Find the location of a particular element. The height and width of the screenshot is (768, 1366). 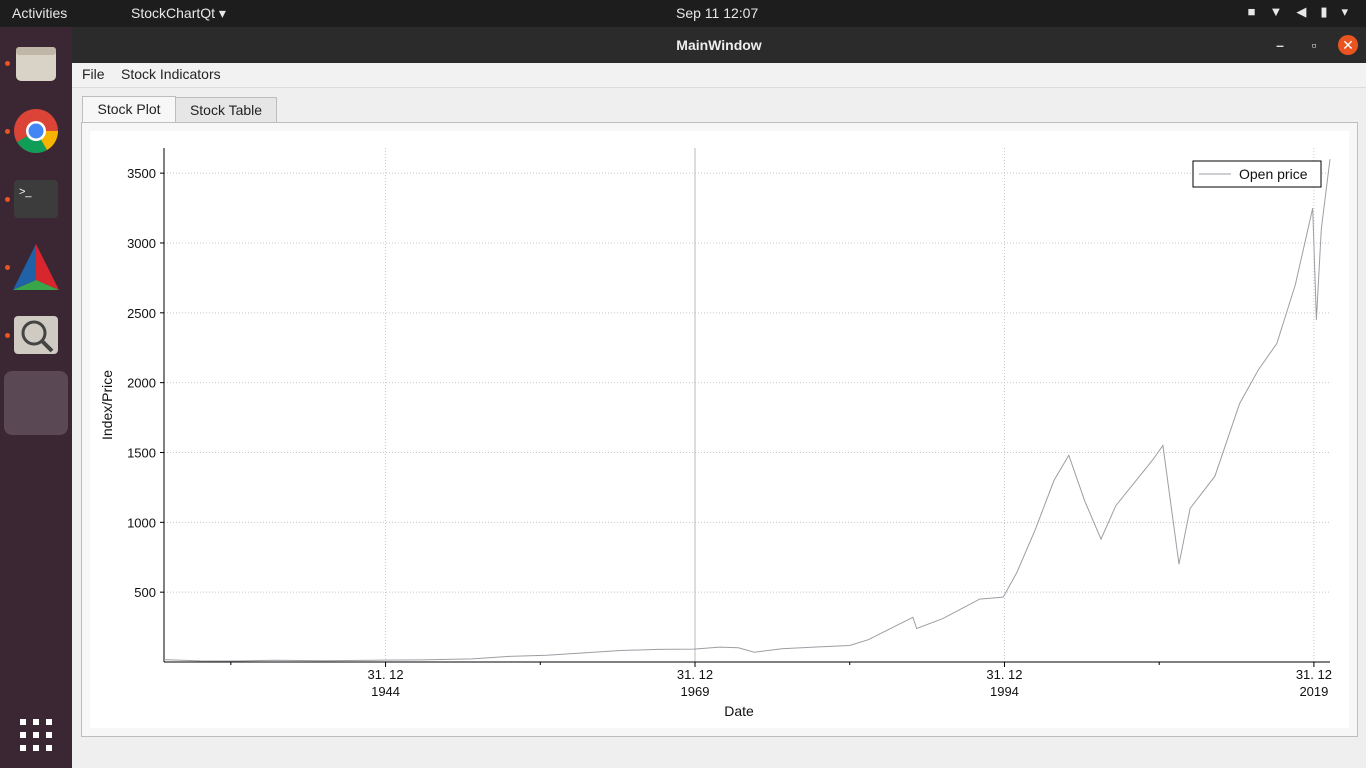

cmake-app-icon is located at coordinates (36, 267).